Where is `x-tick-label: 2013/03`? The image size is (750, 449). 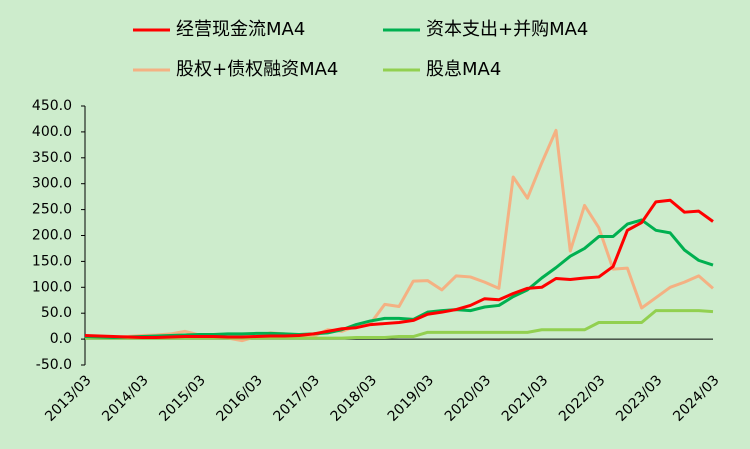
x-tick-label: 2013/03 is located at coordinates (68, 398).